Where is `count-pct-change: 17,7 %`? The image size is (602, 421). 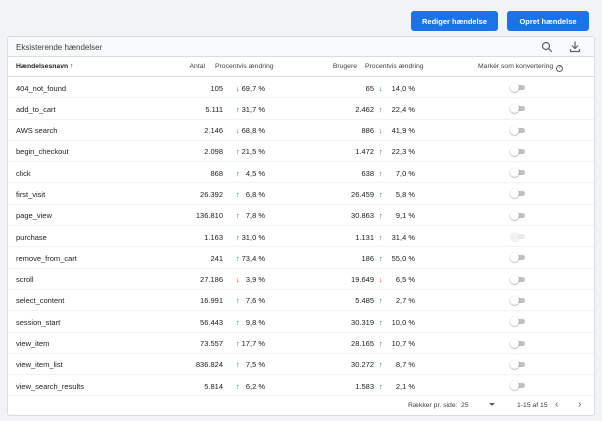 count-pct-change: 17,7 % is located at coordinates (253, 344).